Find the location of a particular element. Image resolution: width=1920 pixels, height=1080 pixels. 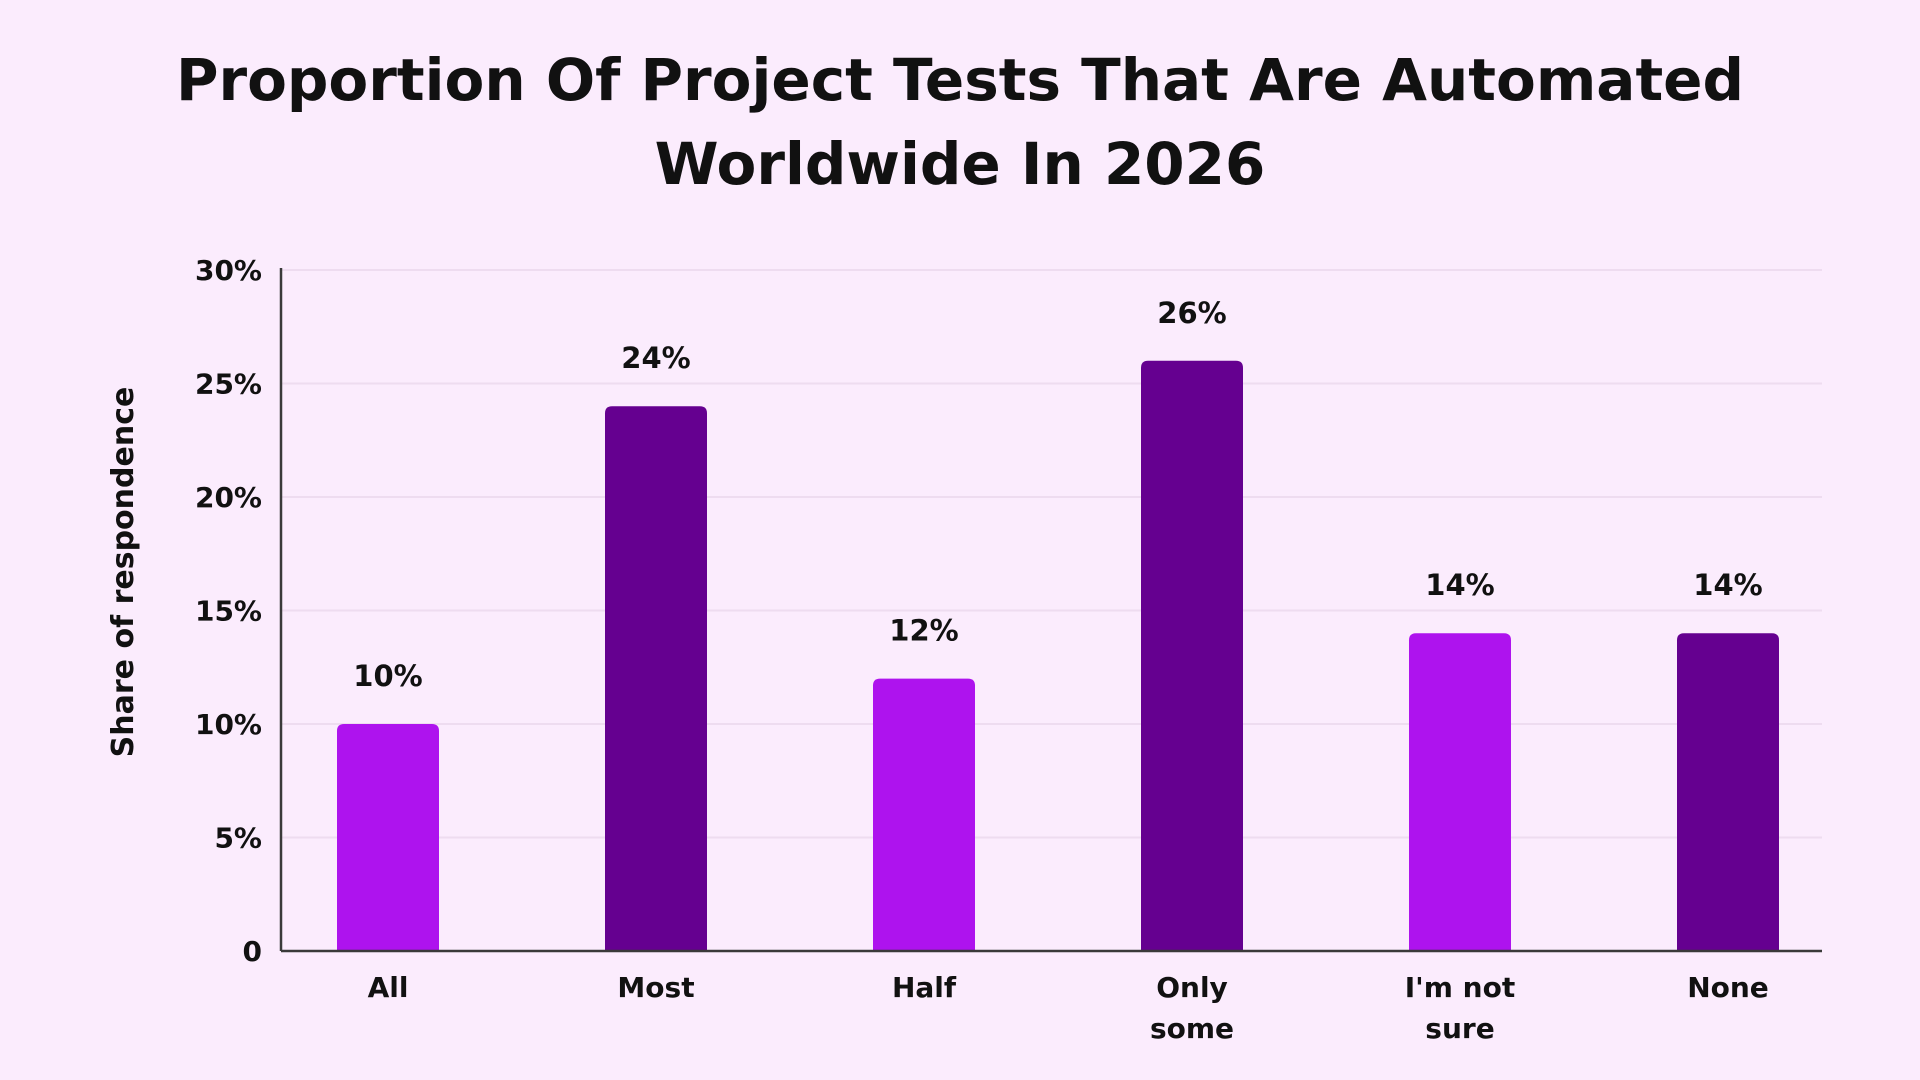

y-tick-label: 25% is located at coordinates (228, 384).